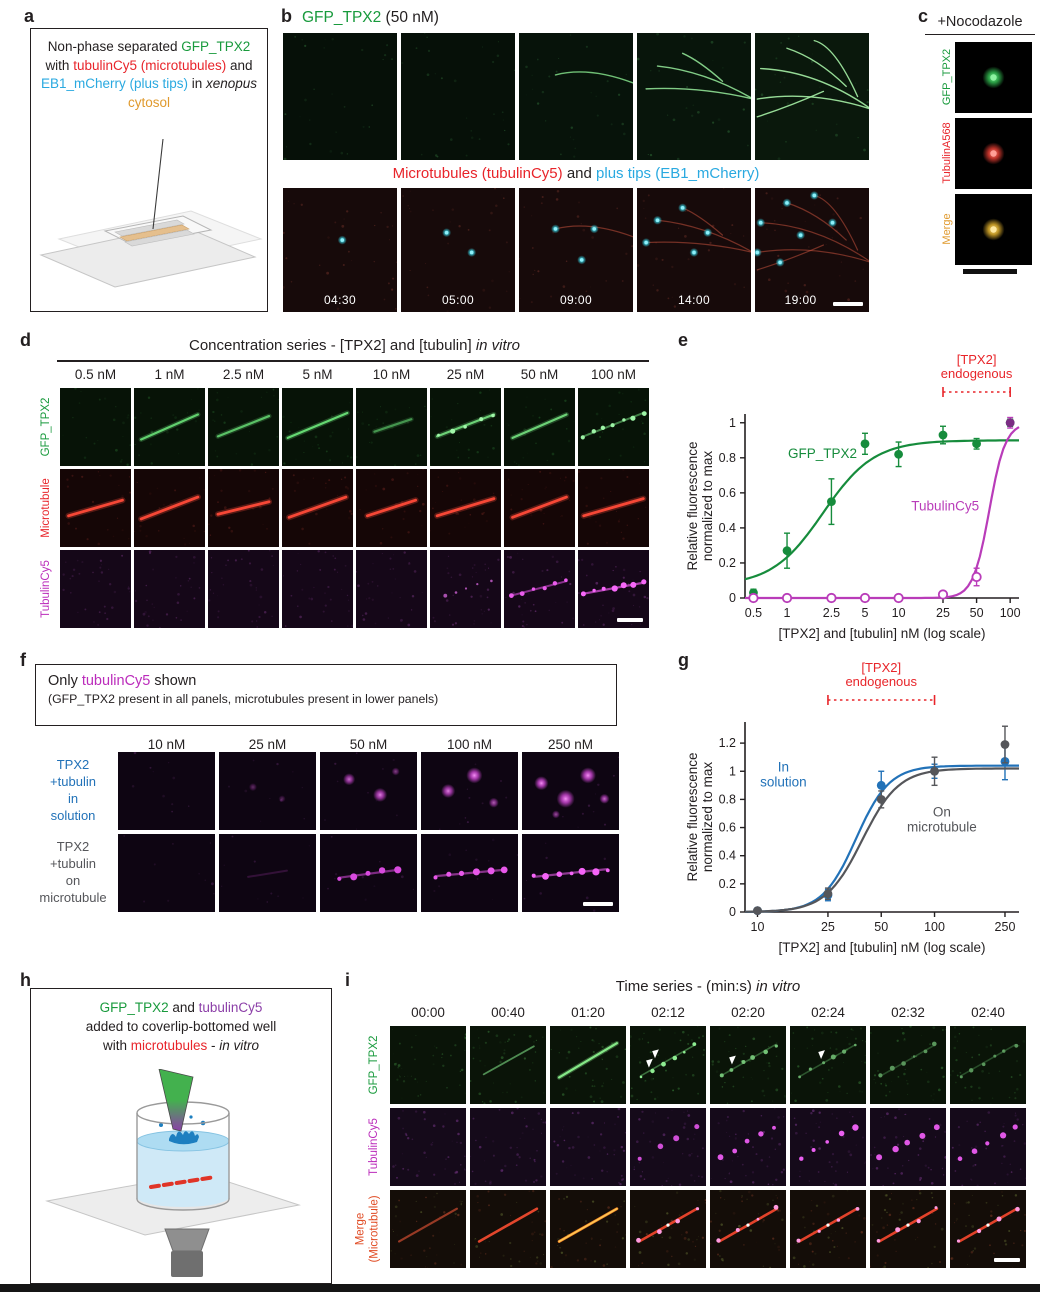 The height and width of the screenshot is (1292, 1040). I want to click on panel-a-label: a, so click(29, 16).